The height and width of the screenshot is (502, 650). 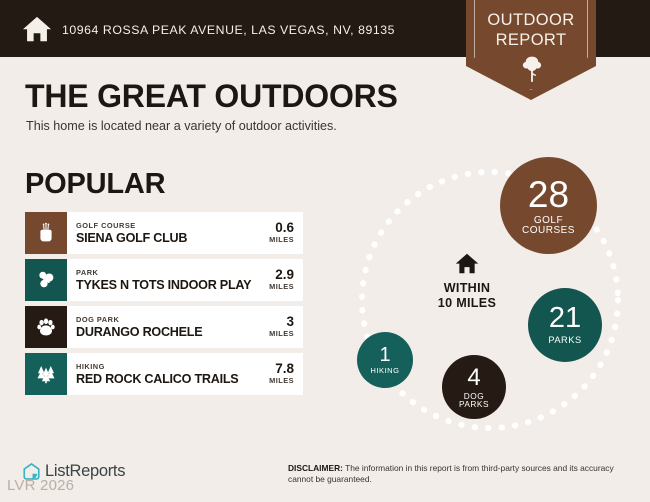 I want to click on watermark: LVR 2026, so click(x=41, y=485).